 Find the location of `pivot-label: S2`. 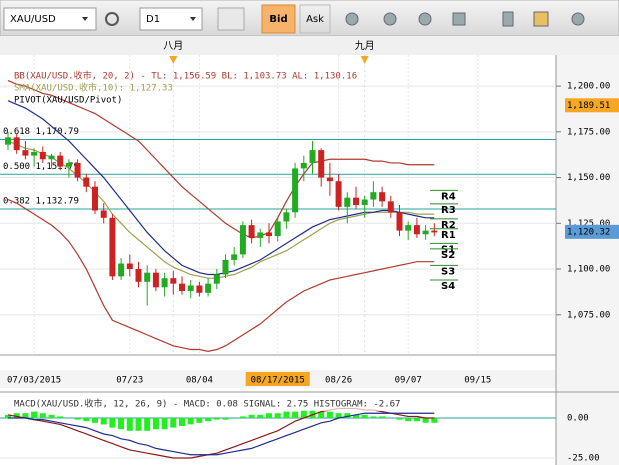

pivot-label: S2 is located at coordinates (448, 255).